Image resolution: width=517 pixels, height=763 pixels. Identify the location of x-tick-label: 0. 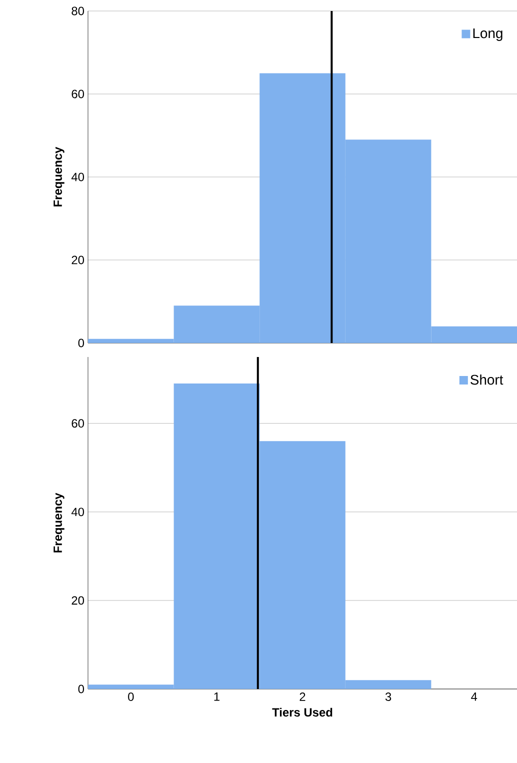
(131, 696).